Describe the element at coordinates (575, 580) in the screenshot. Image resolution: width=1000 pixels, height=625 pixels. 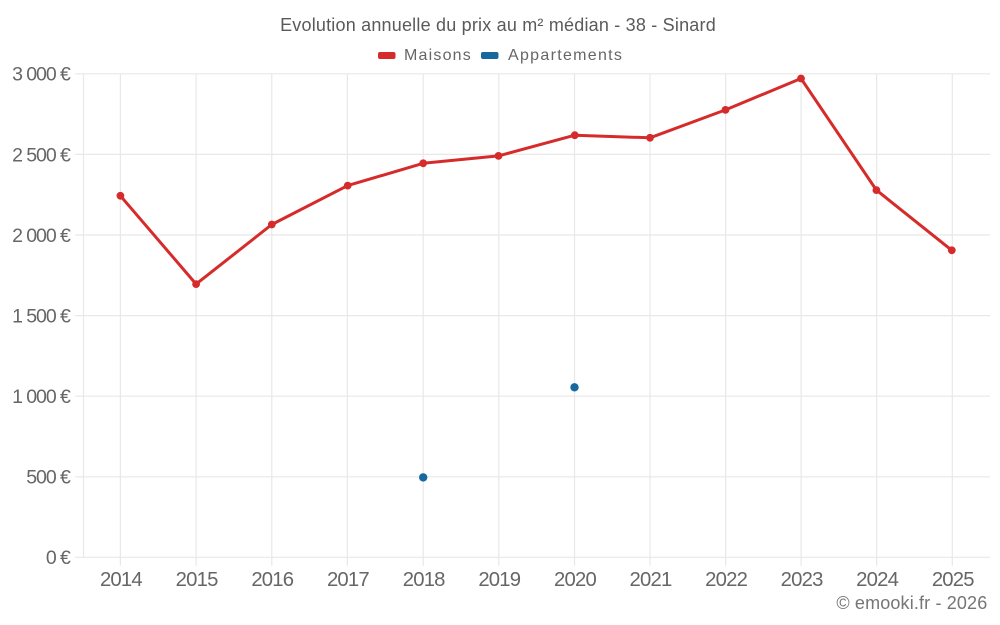
I see `svg-text: 2020` at that location.